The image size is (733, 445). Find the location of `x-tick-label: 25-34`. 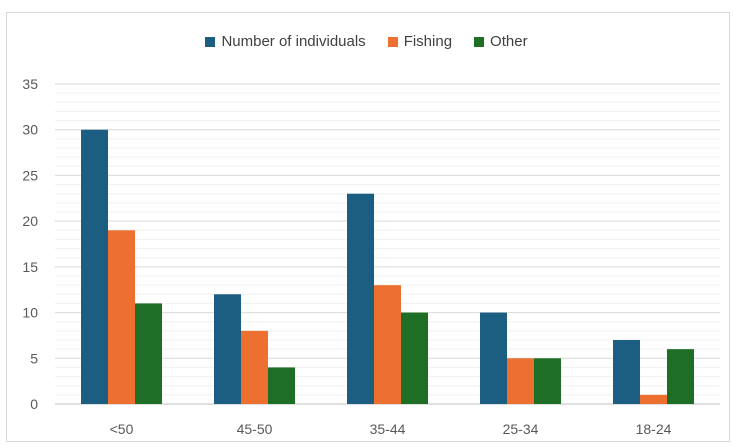

x-tick-label: 25-34 is located at coordinates (521, 429).